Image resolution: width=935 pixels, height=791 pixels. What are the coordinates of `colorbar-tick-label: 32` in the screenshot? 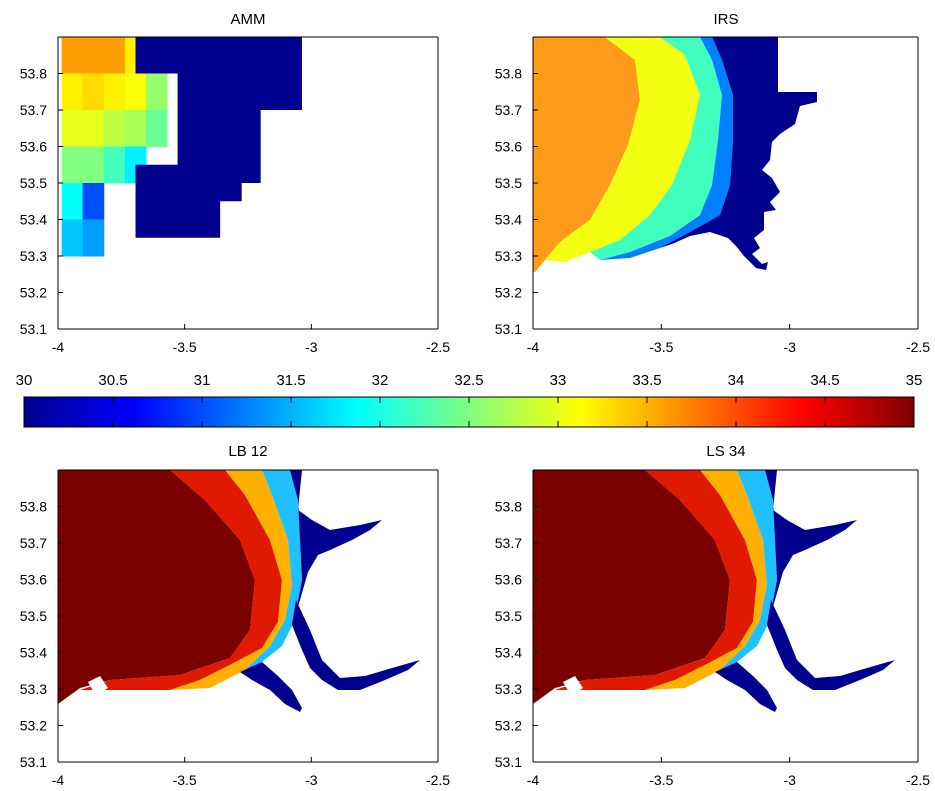 It's located at (380, 380).